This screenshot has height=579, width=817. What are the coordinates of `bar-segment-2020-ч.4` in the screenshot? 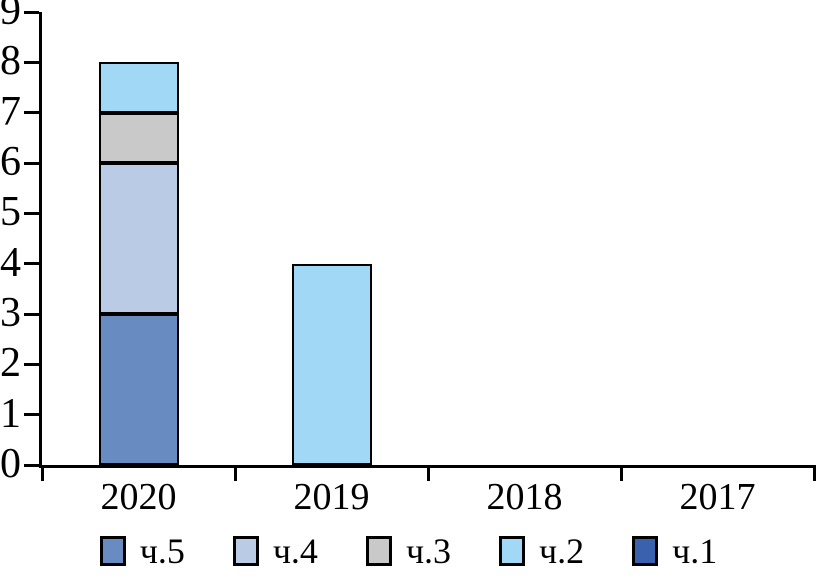 It's located at (138, 238).